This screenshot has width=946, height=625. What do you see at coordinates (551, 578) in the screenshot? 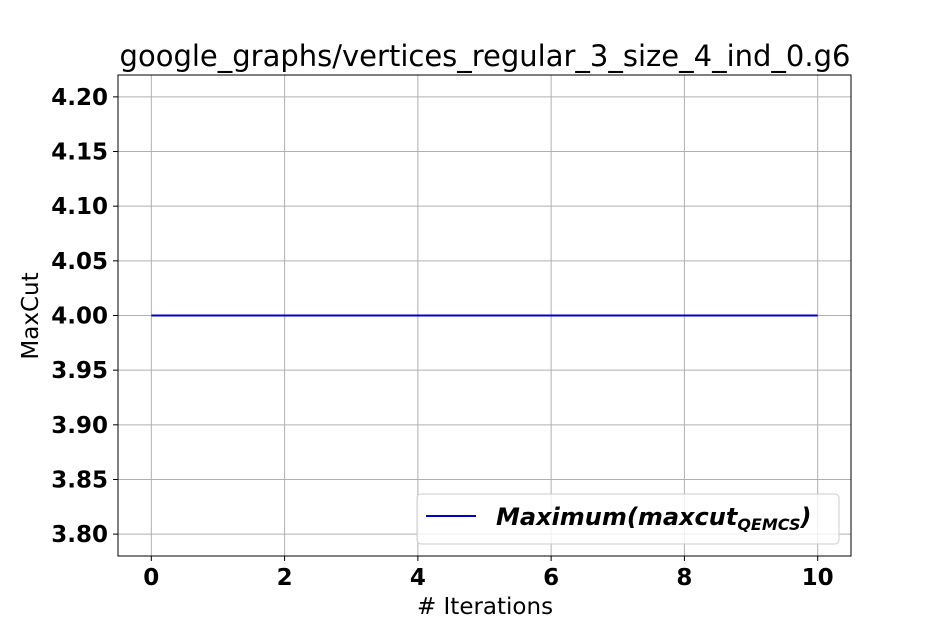
I see `x-tick-label: 6` at bounding box center [551, 578].